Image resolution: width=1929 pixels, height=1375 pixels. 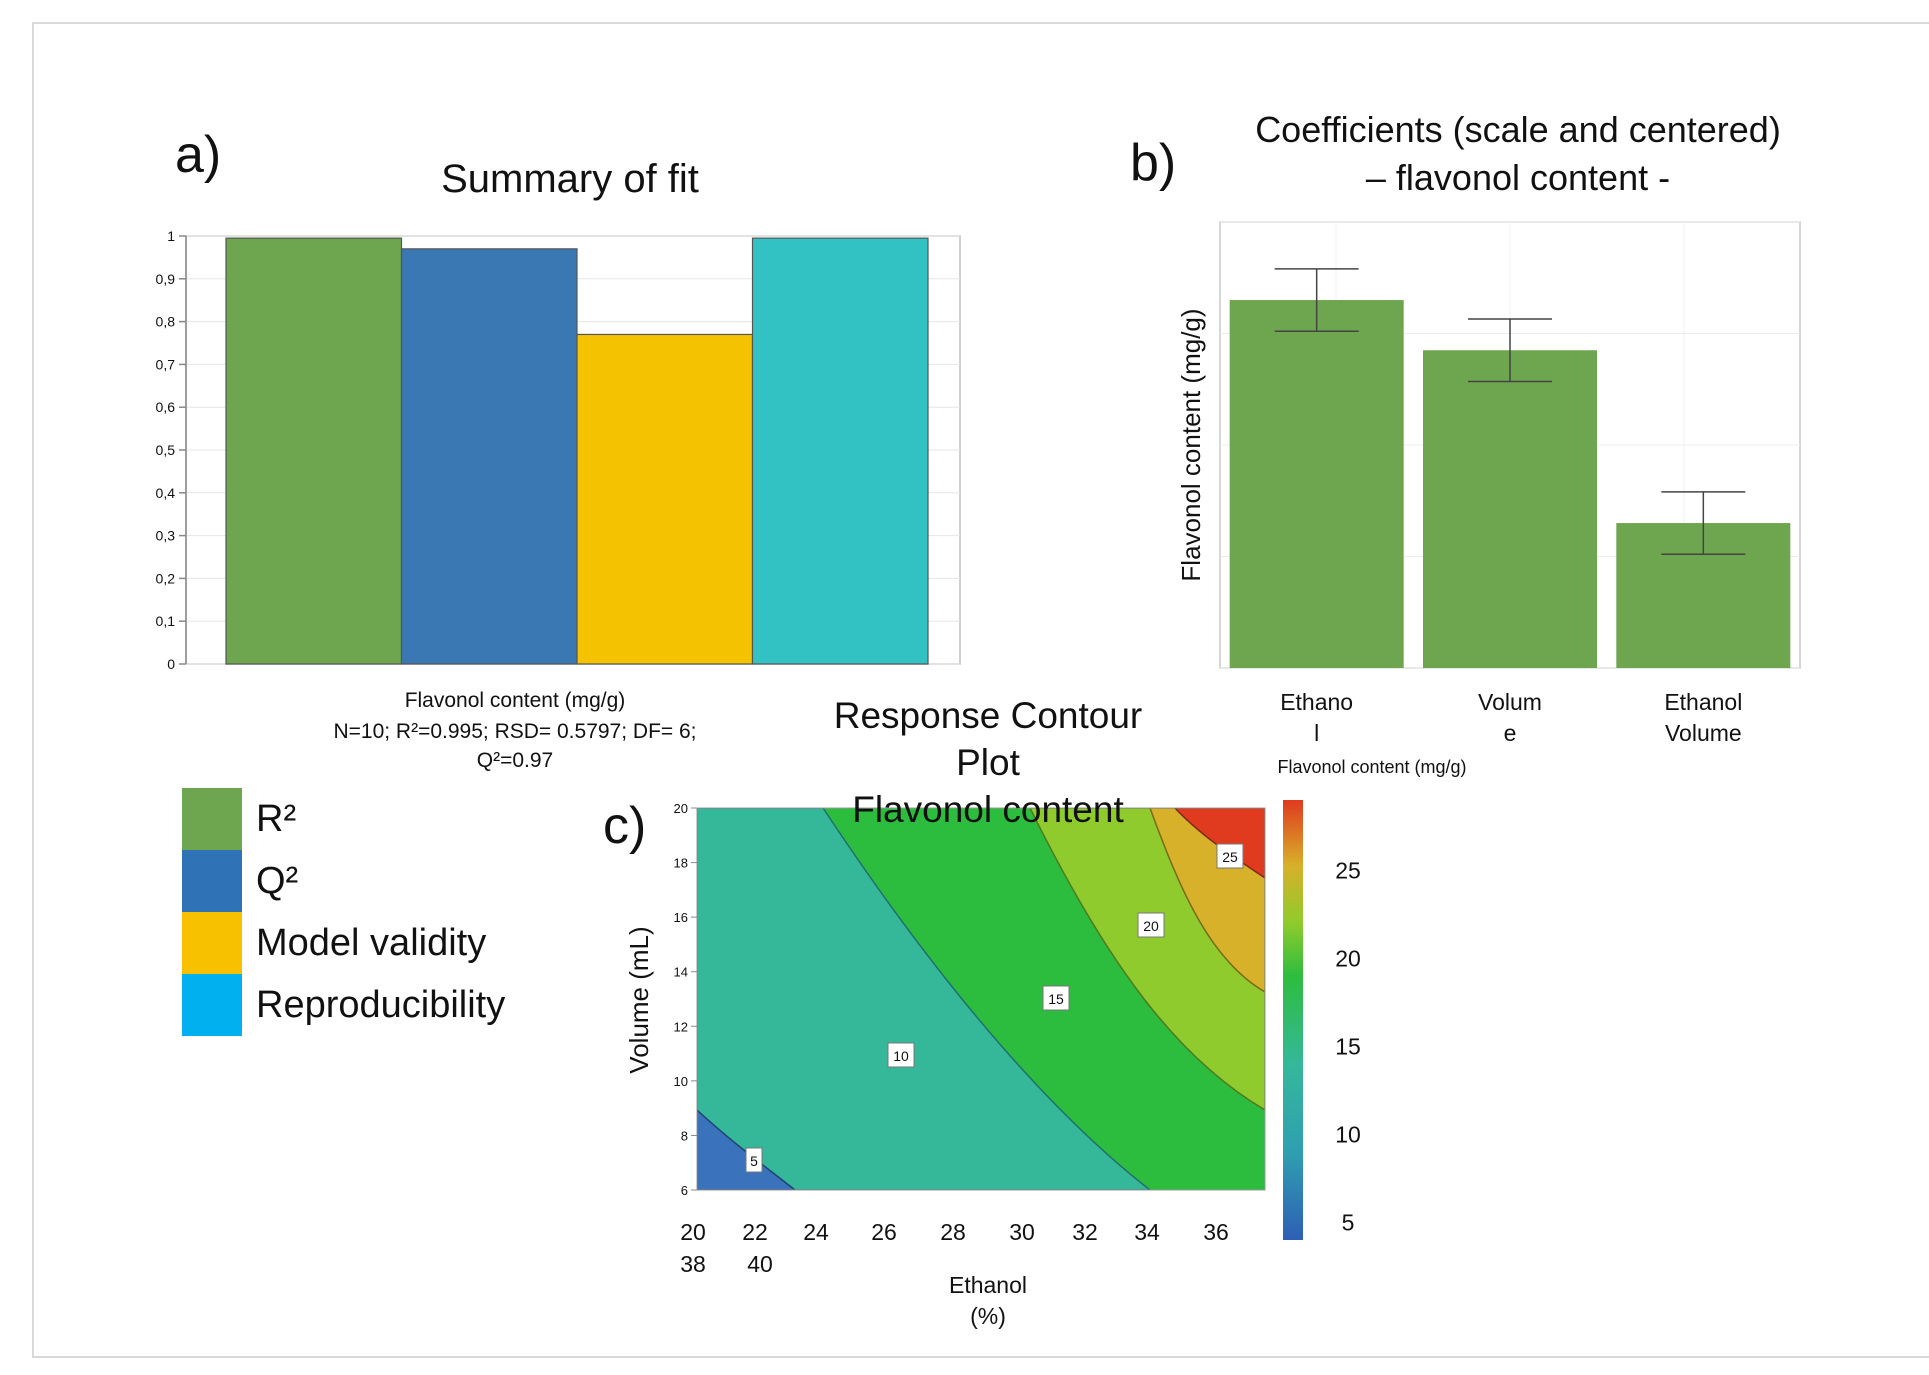 I want to click on panel-b-xlabel: Flavonol content (mg/g), so click(x=1371, y=767).